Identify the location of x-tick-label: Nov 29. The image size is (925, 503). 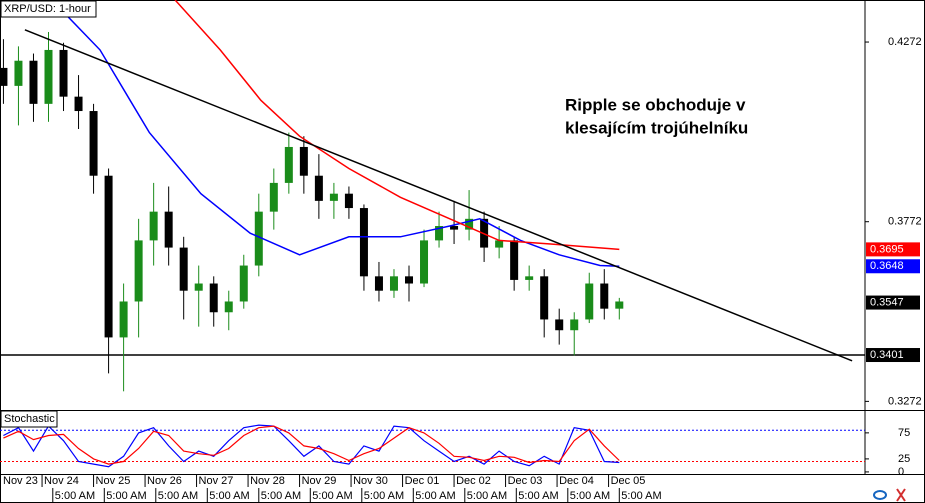
(319, 481).